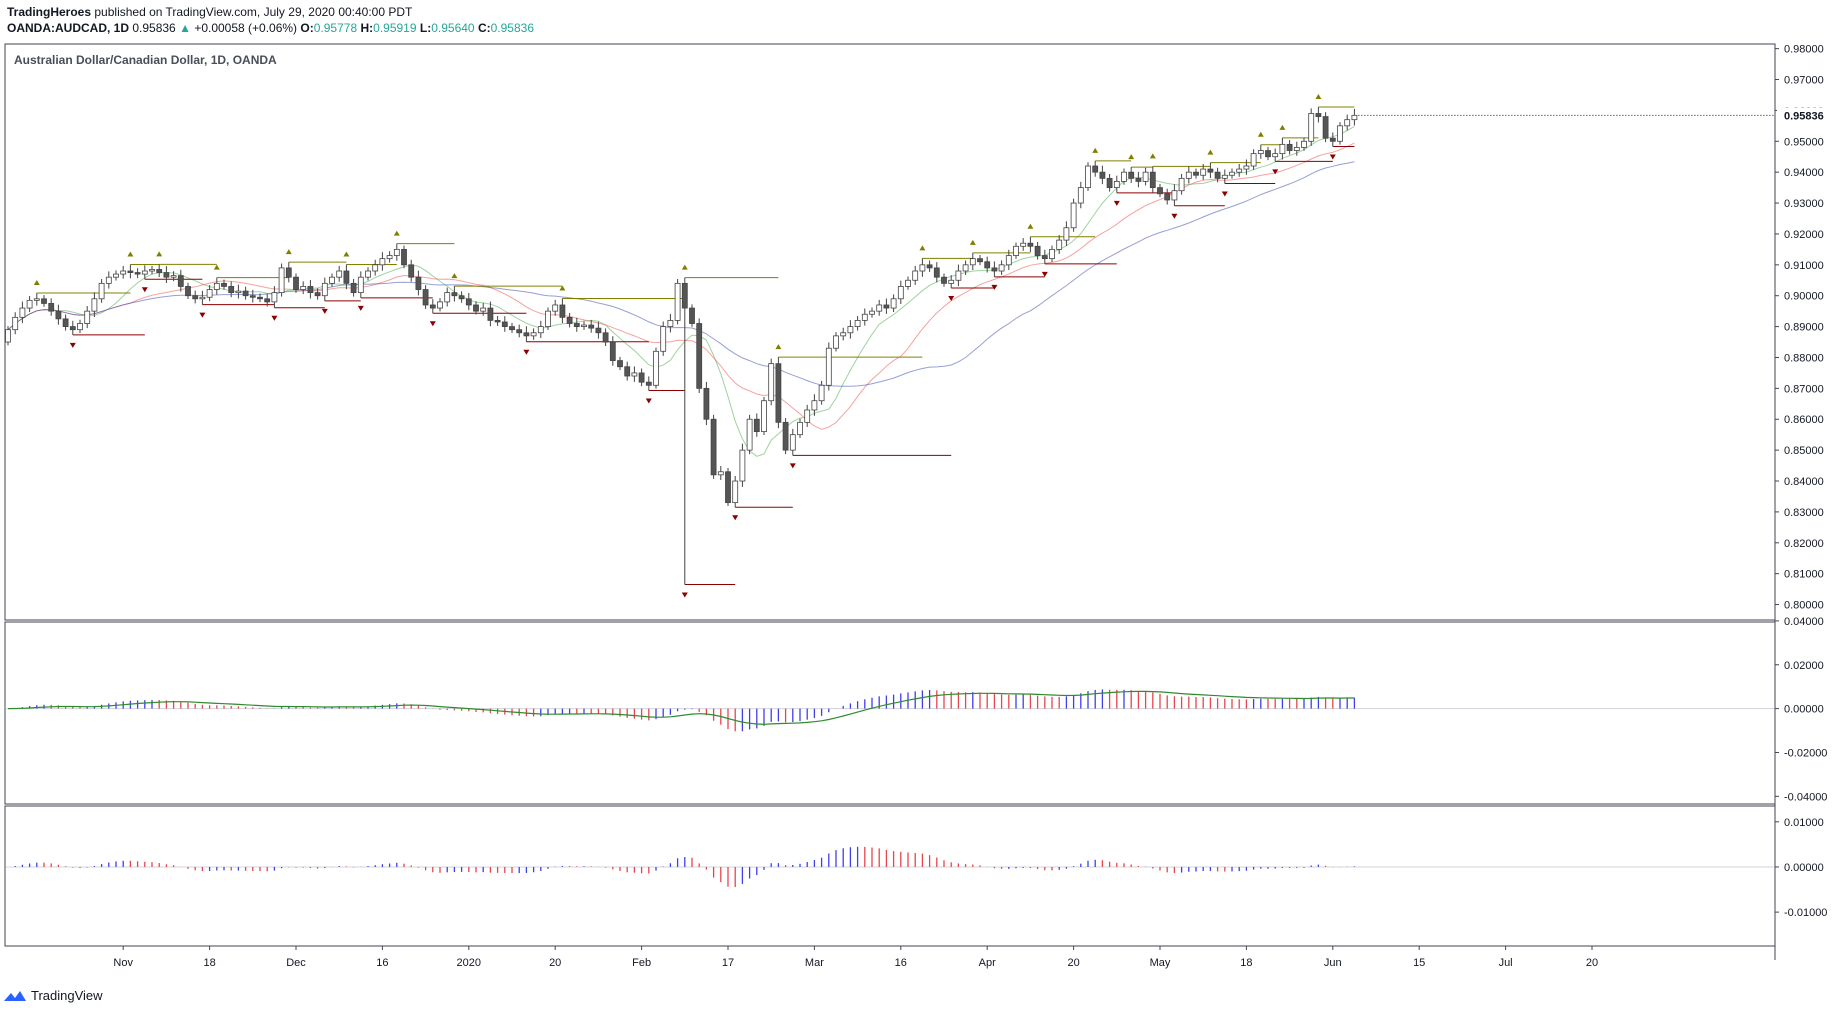  What do you see at coordinates (1804, 81) in the screenshot?
I see `price-axis-label: 0.97000` at bounding box center [1804, 81].